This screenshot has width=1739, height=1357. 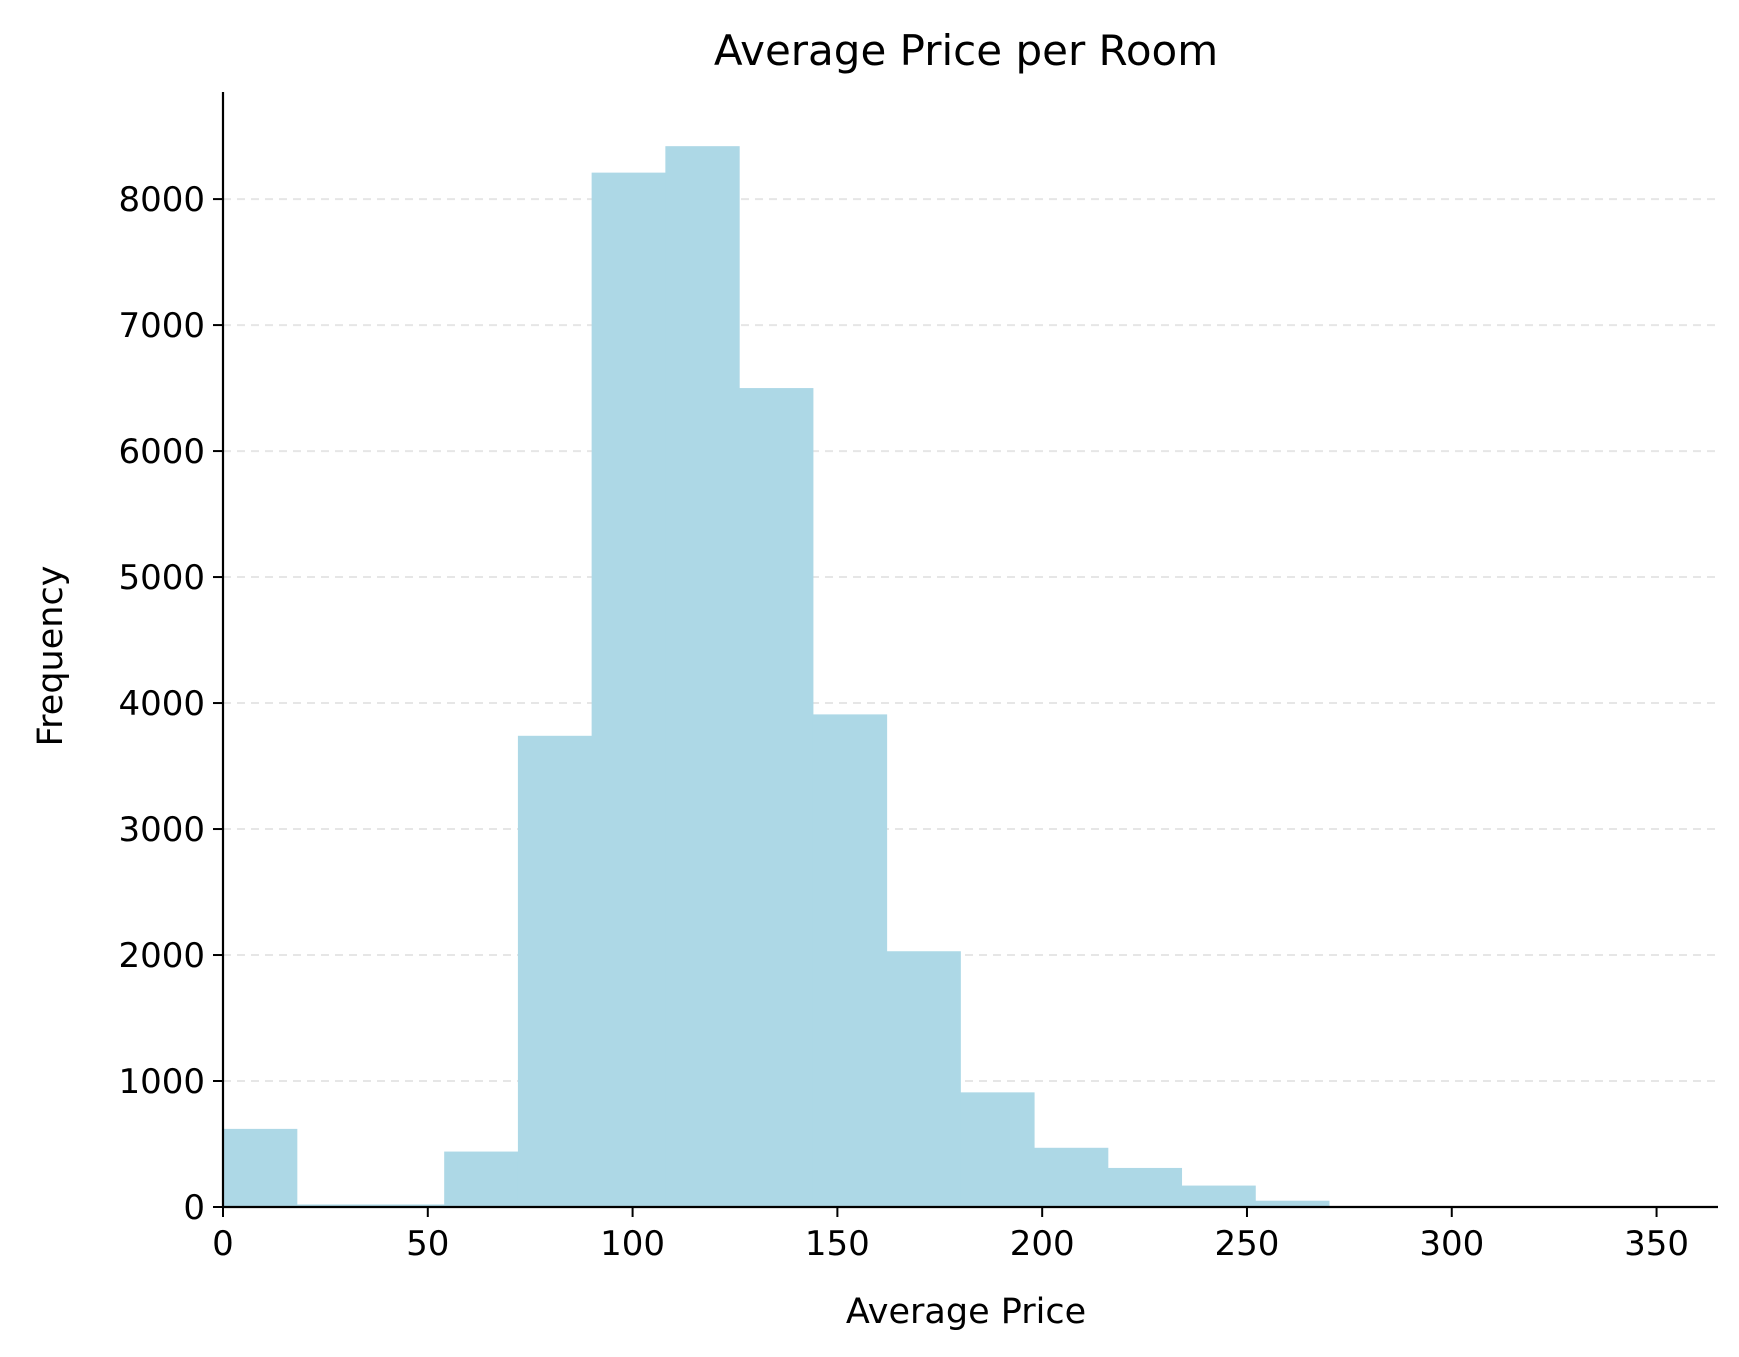 I want to click on x-tick-label: 0, so click(x=223, y=1244).